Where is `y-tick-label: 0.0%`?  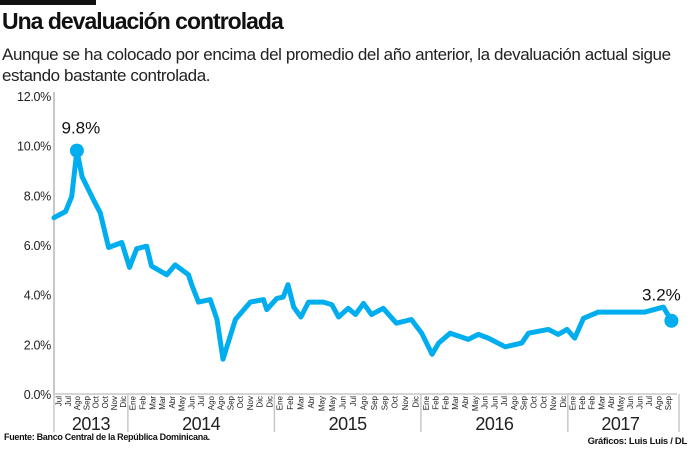
y-tick-label: 0.0% is located at coordinates (37, 395).